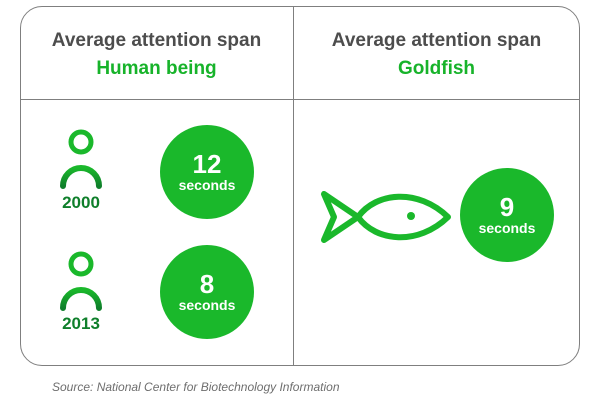  I want to click on unit-2013: seconds, so click(207, 305).